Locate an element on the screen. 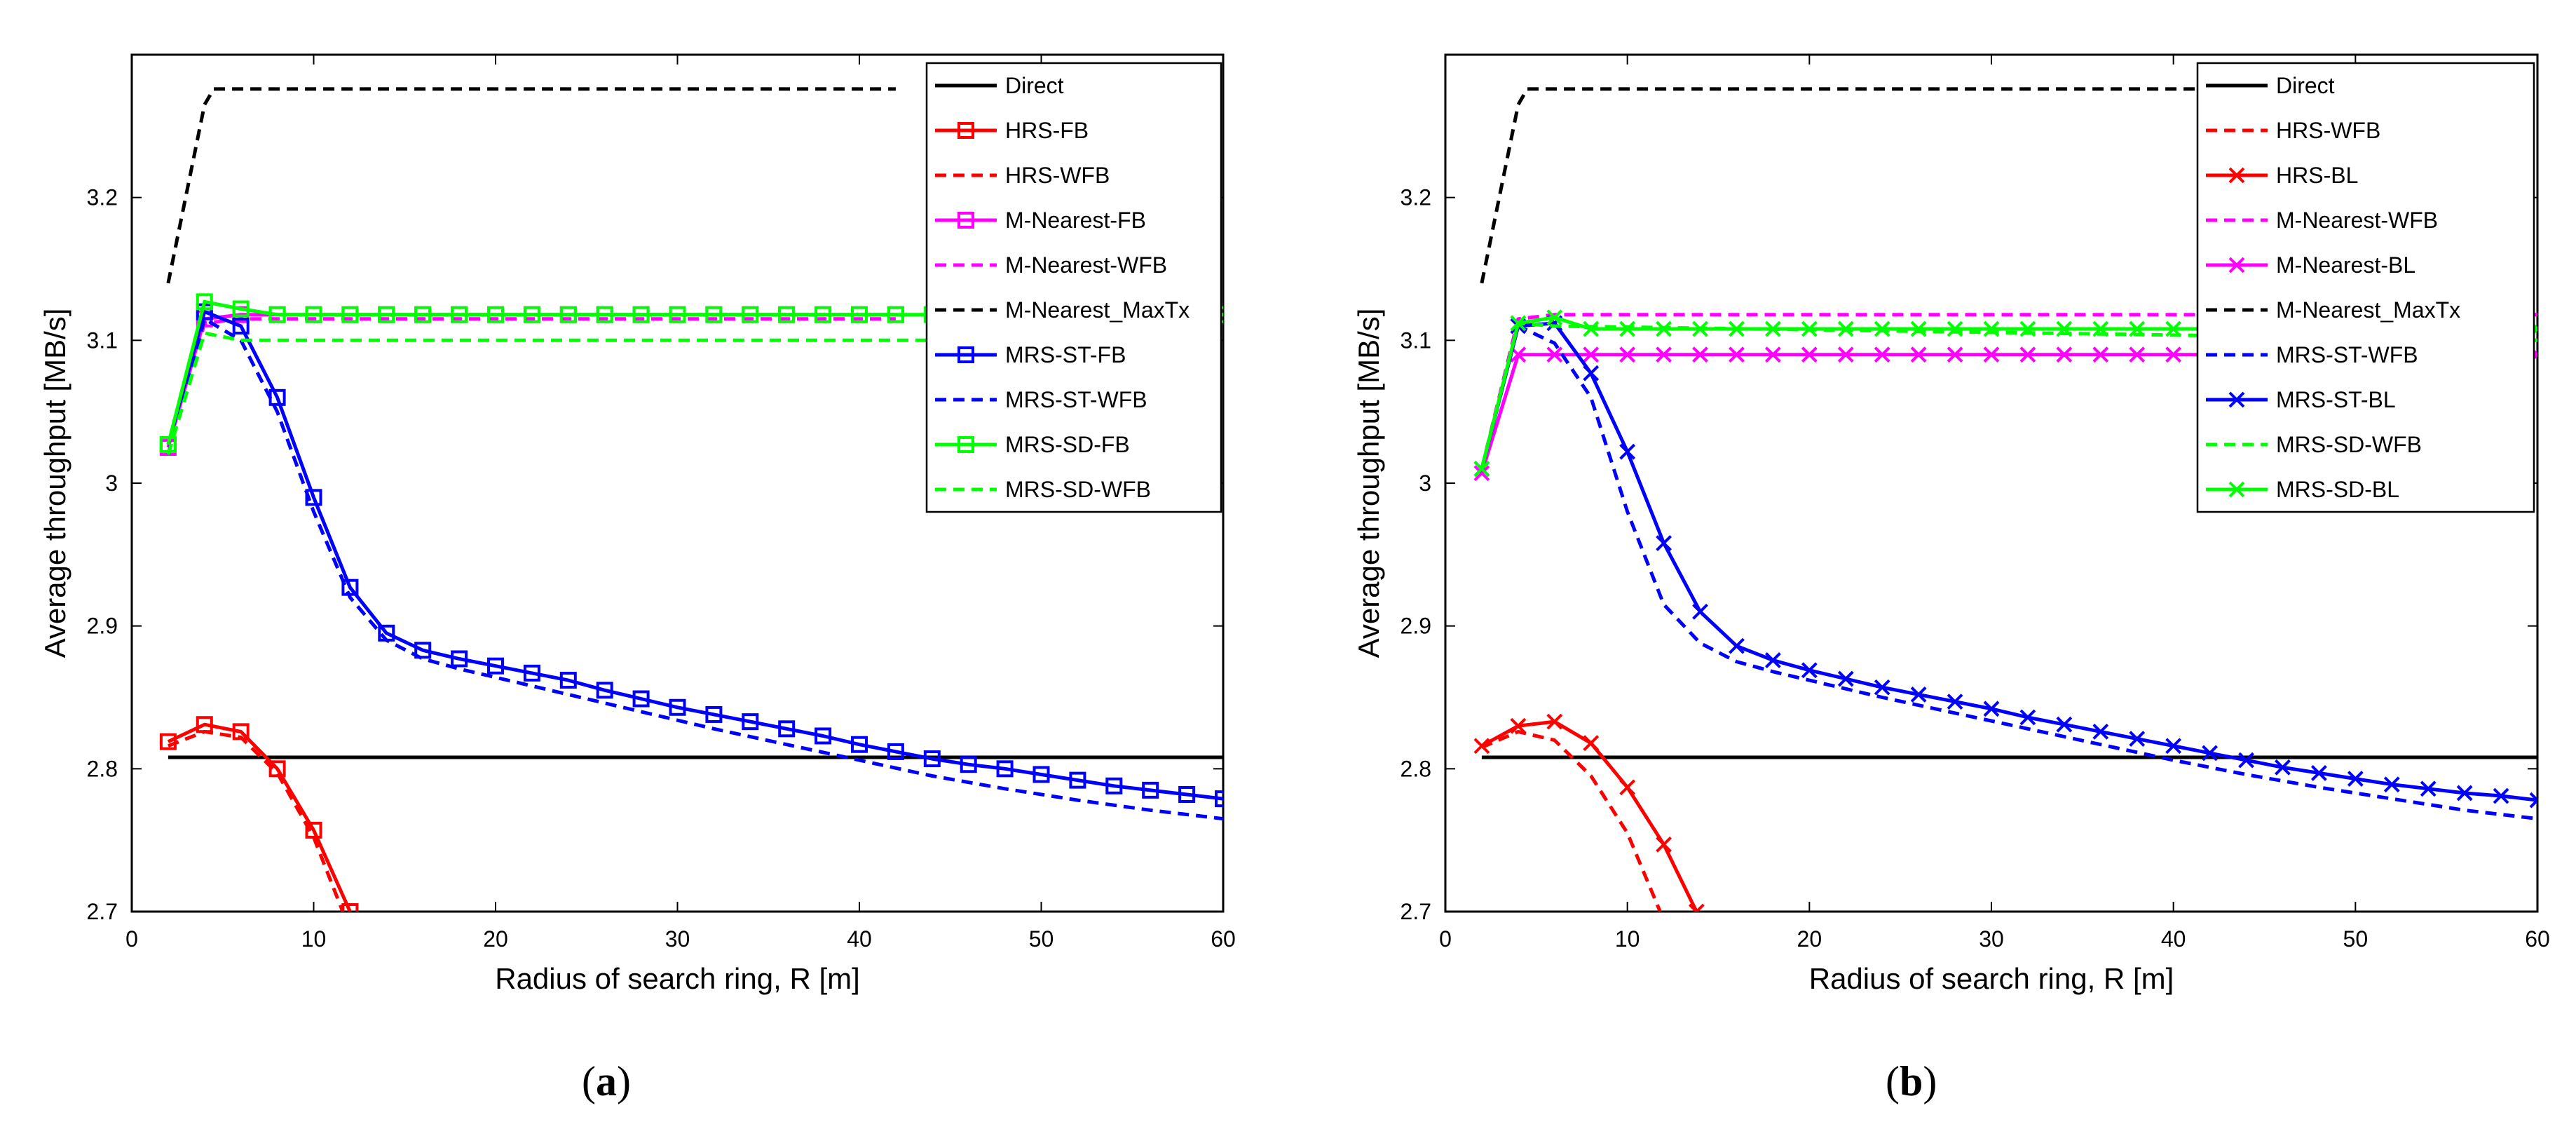  panel-a-legend-entry-direct: Direct is located at coordinates (999, 85).